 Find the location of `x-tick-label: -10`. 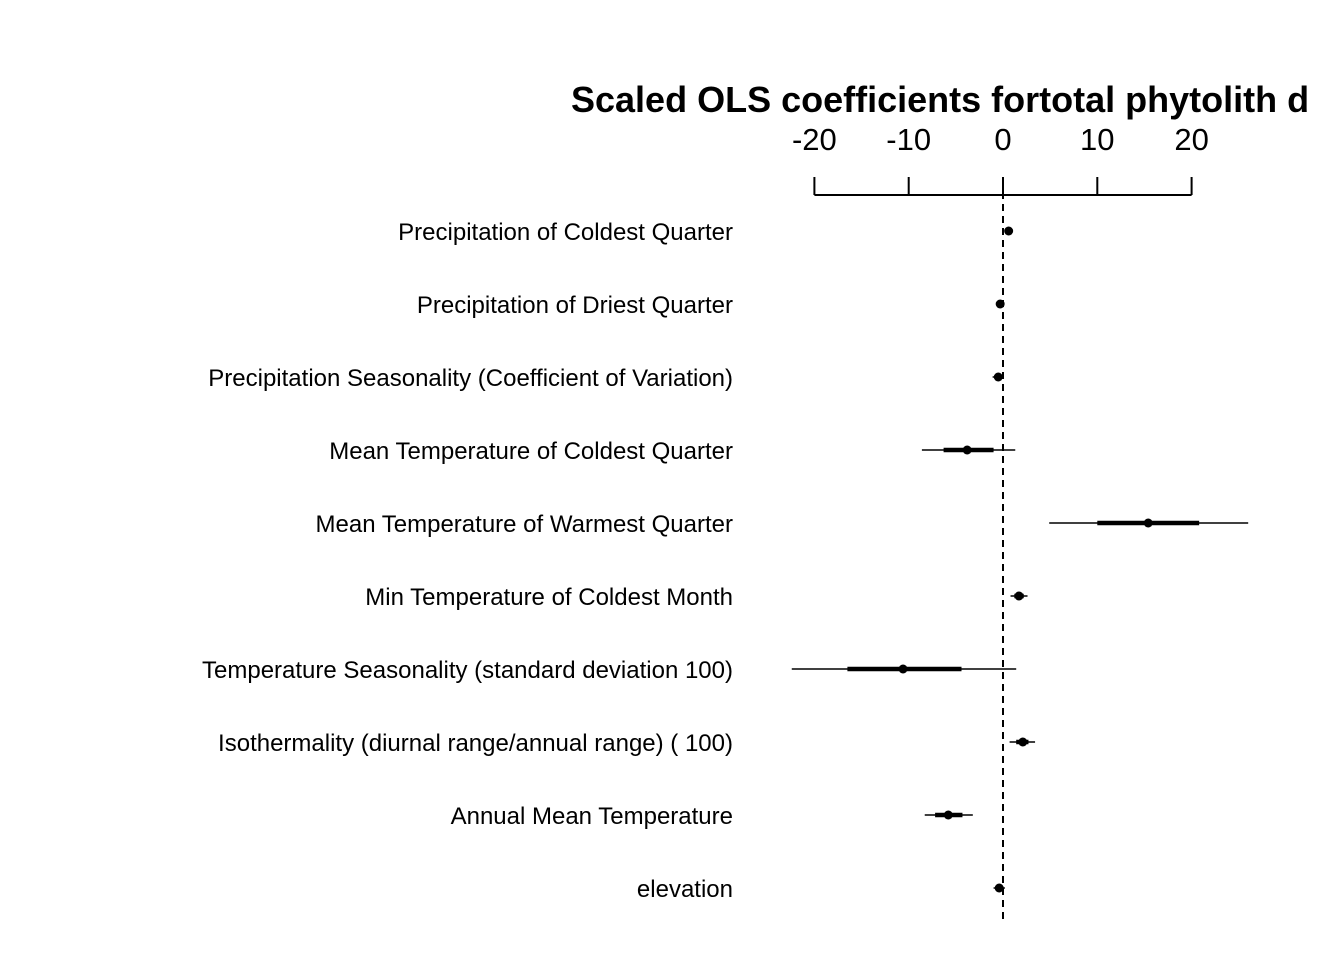

x-tick-label: -10 is located at coordinates (908, 139).